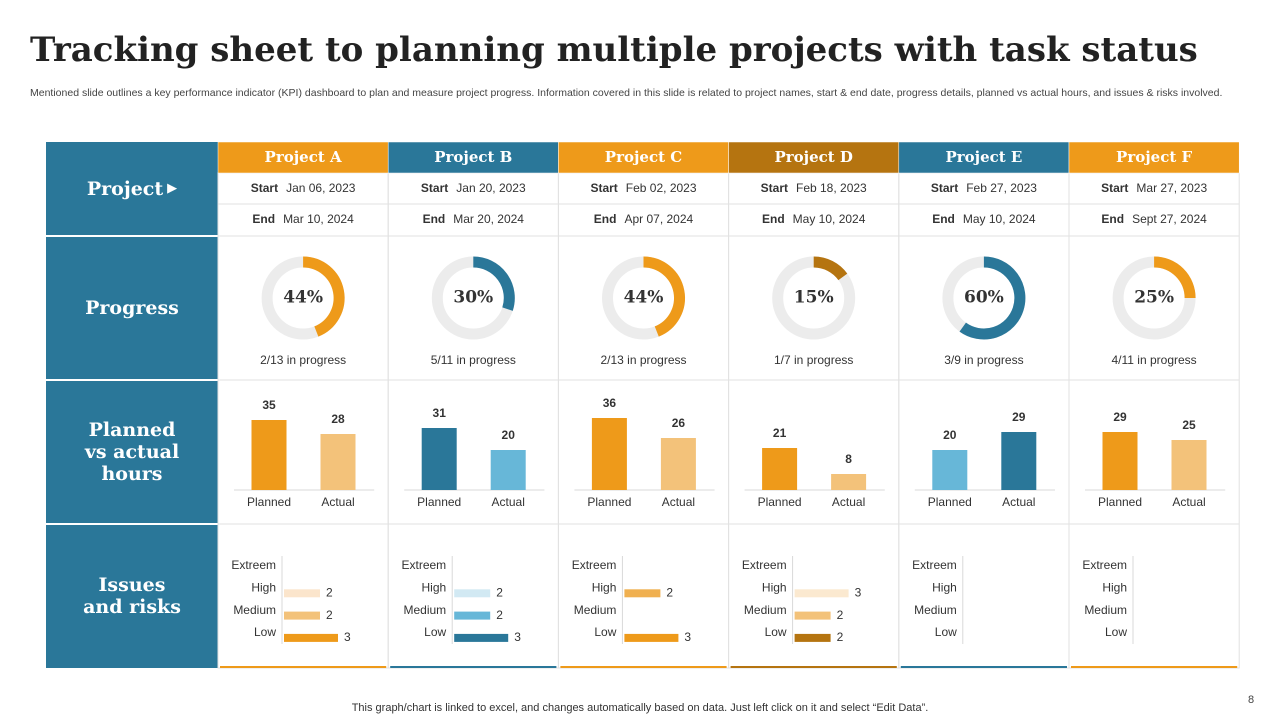 The image size is (1280, 720). Describe the element at coordinates (473, 360) in the screenshot. I see `progress-text: 5/11 in progress` at that location.